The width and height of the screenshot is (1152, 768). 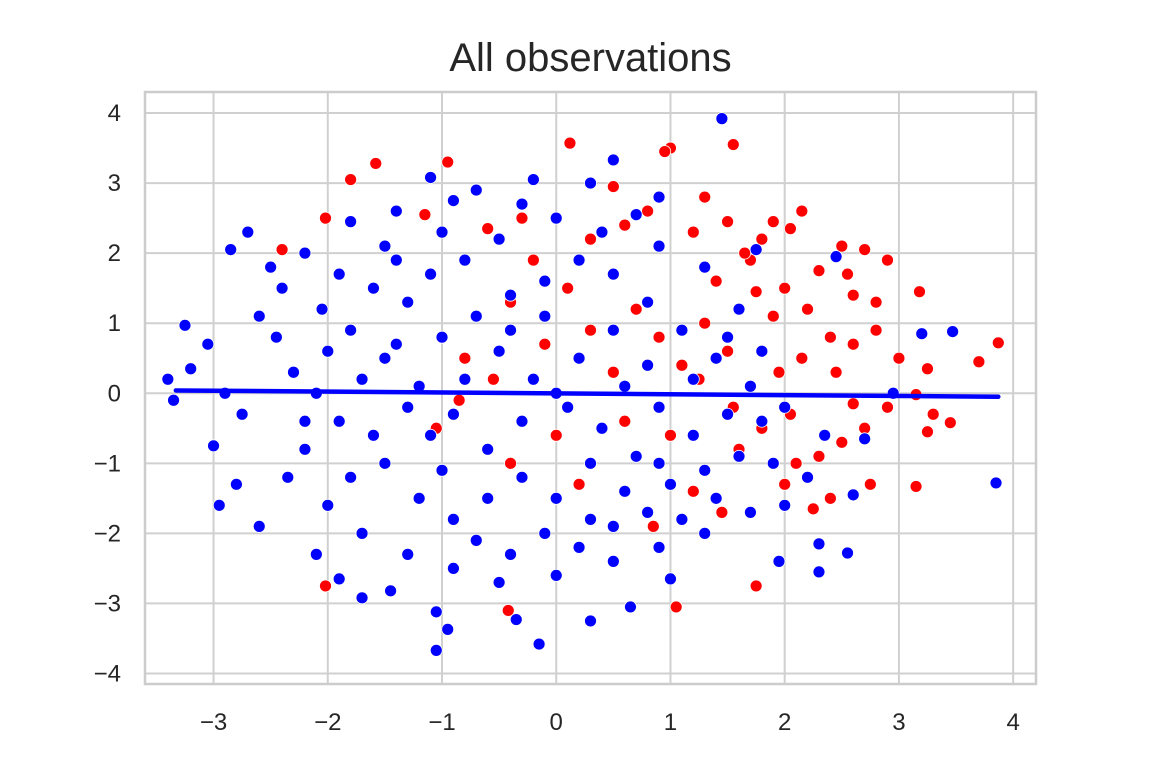 What do you see at coordinates (114, 323) in the screenshot?
I see `y-tick-label: 1` at bounding box center [114, 323].